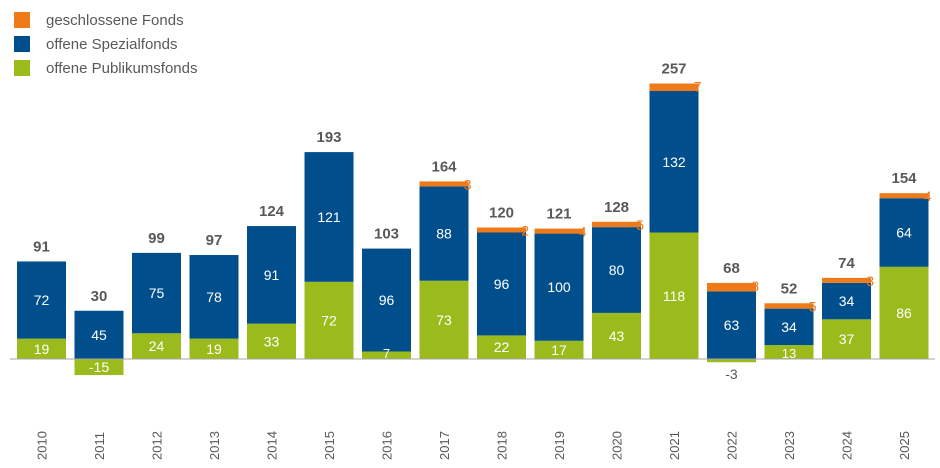  What do you see at coordinates (22, 68) in the screenshot?
I see `legend-swatch-publikum` at bounding box center [22, 68].